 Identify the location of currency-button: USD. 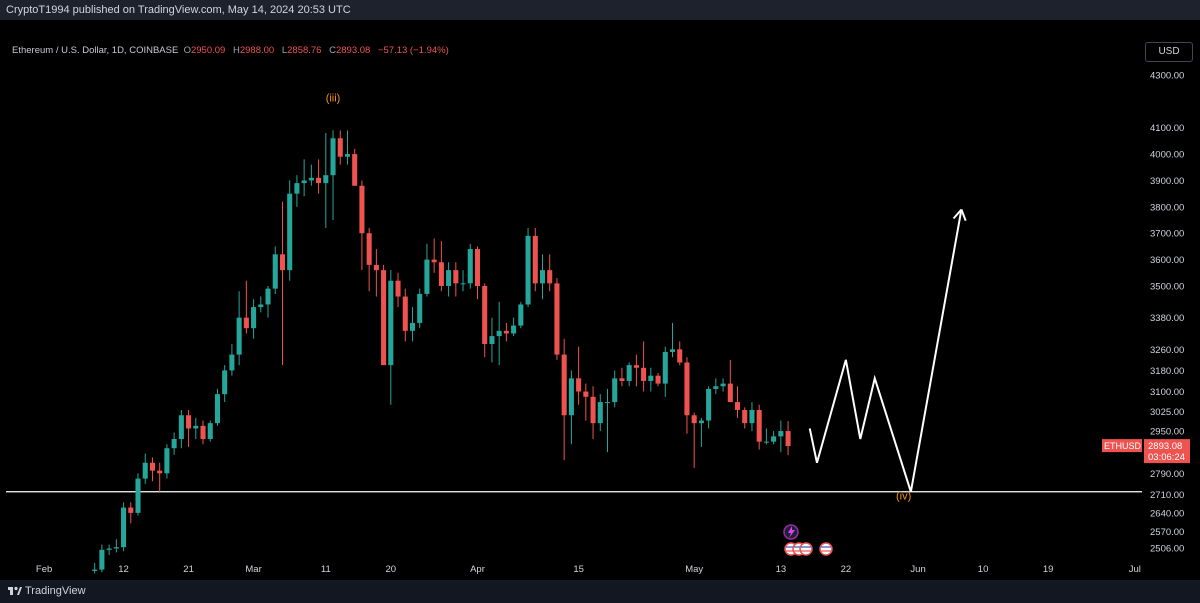
(1169, 52).